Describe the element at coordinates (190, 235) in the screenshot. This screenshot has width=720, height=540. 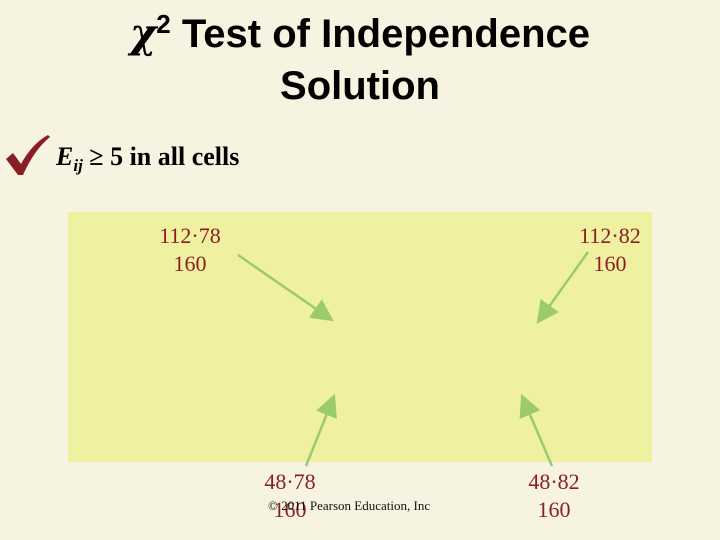
I see `fraction-numerator: 112·78` at that location.